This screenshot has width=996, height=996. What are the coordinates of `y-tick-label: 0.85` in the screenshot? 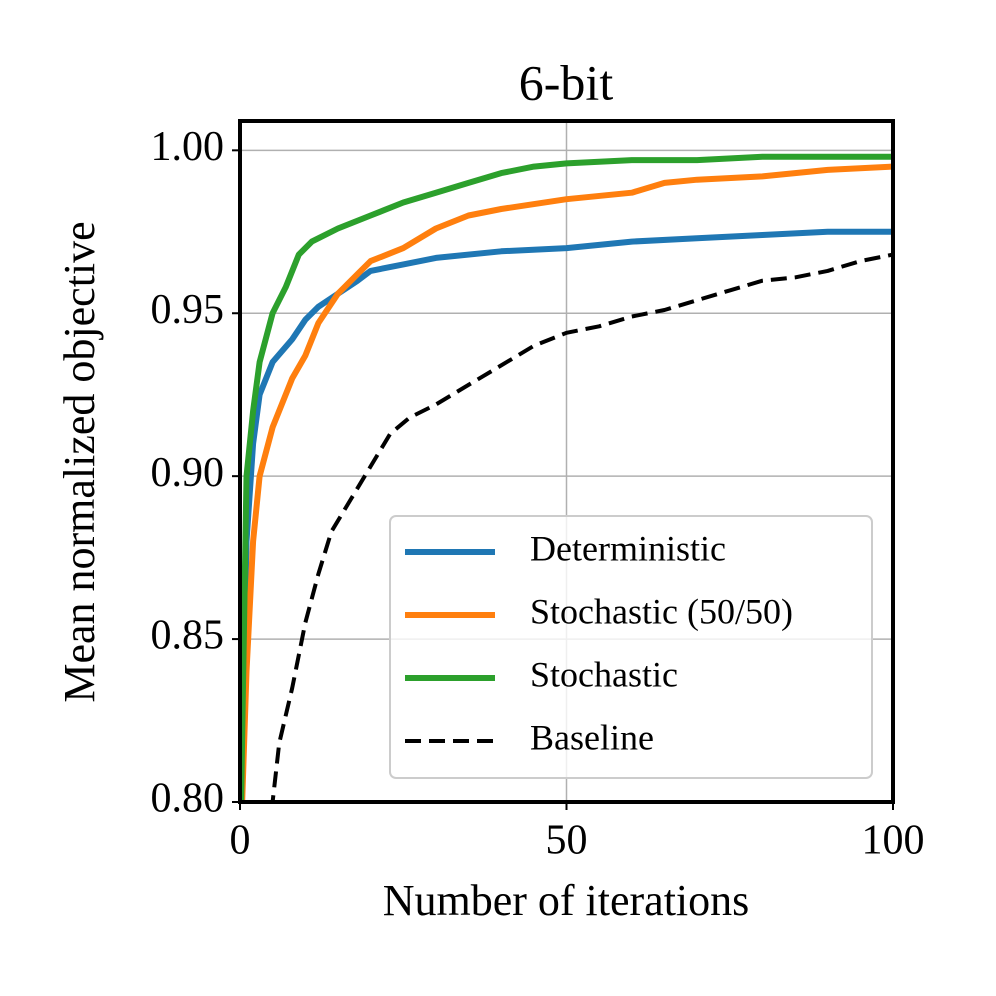 It's located at (188, 636).